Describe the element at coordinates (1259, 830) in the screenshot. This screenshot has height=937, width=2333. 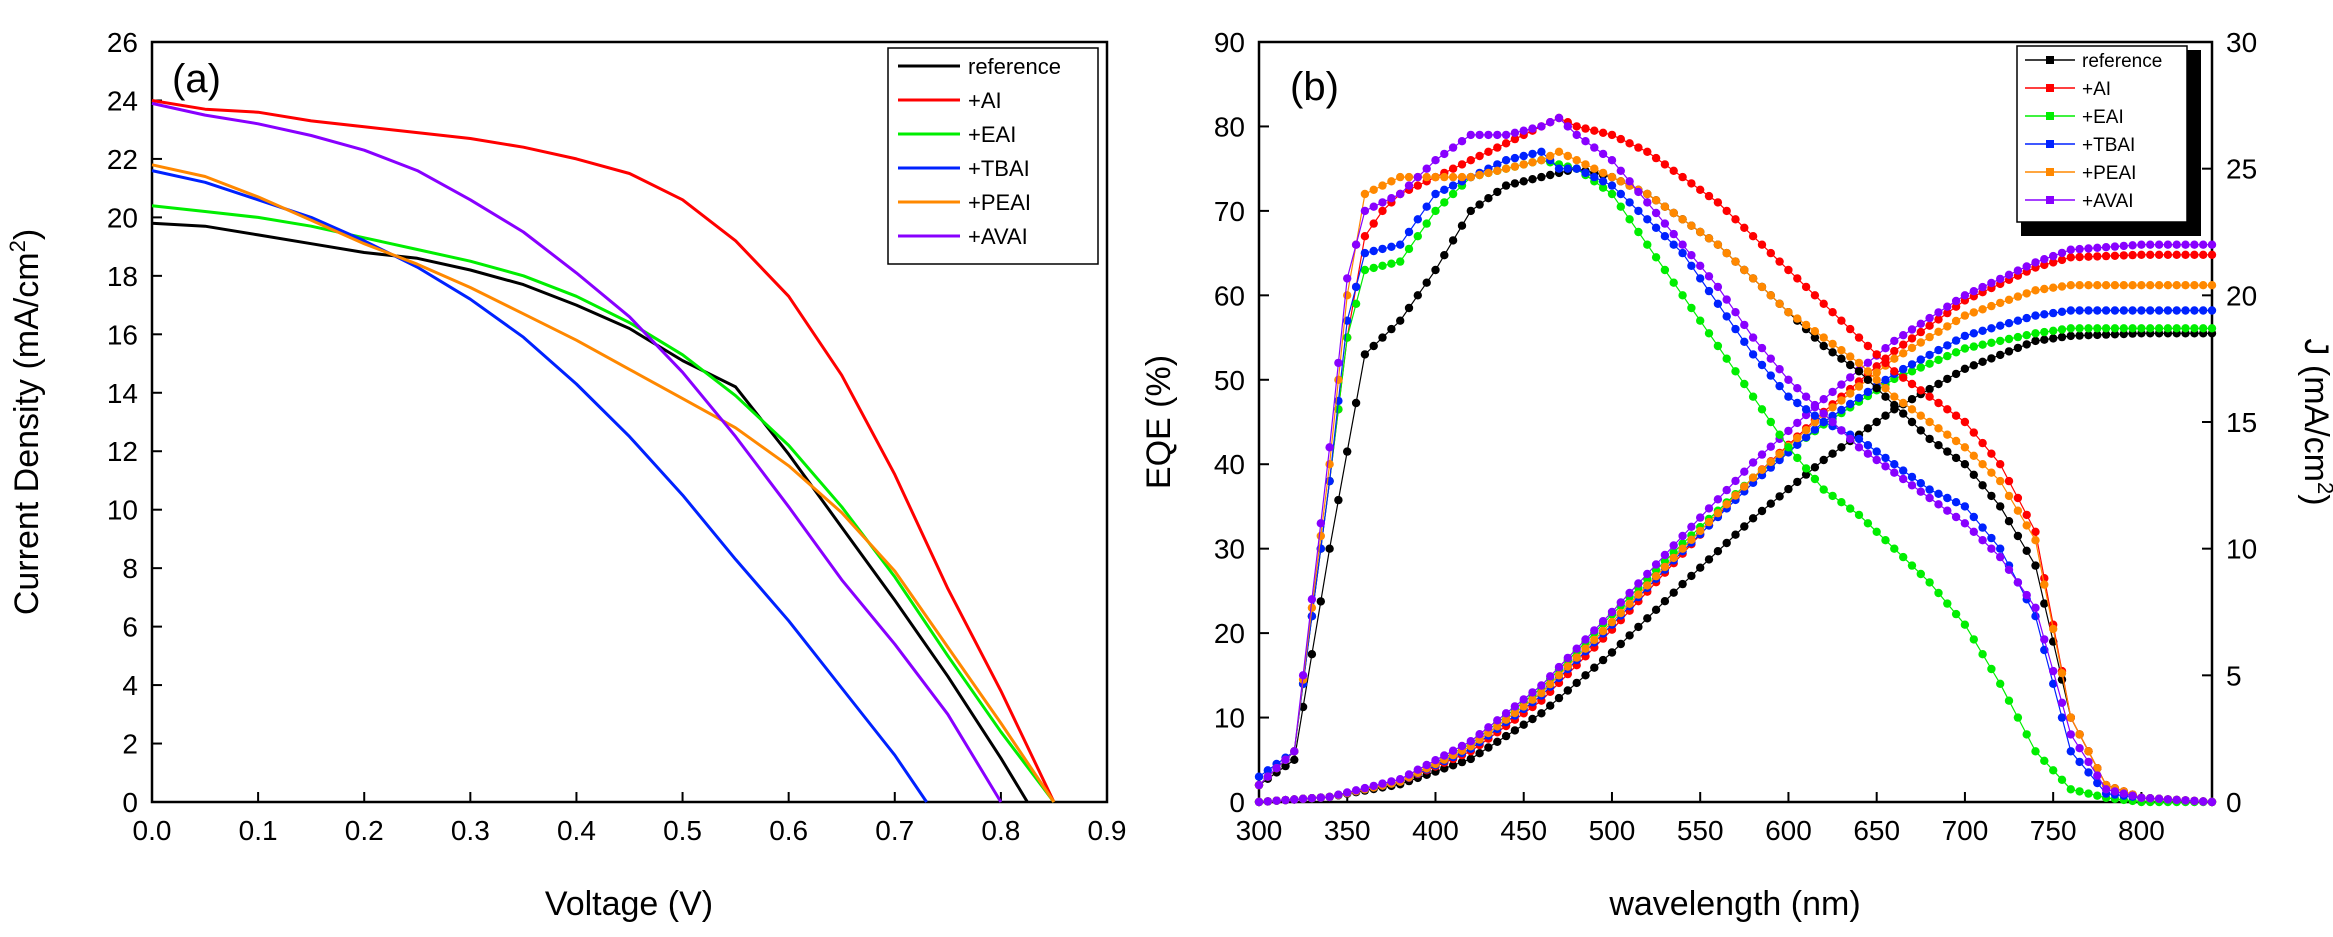
I see `panel-b-x-tick-label: 300` at that location.